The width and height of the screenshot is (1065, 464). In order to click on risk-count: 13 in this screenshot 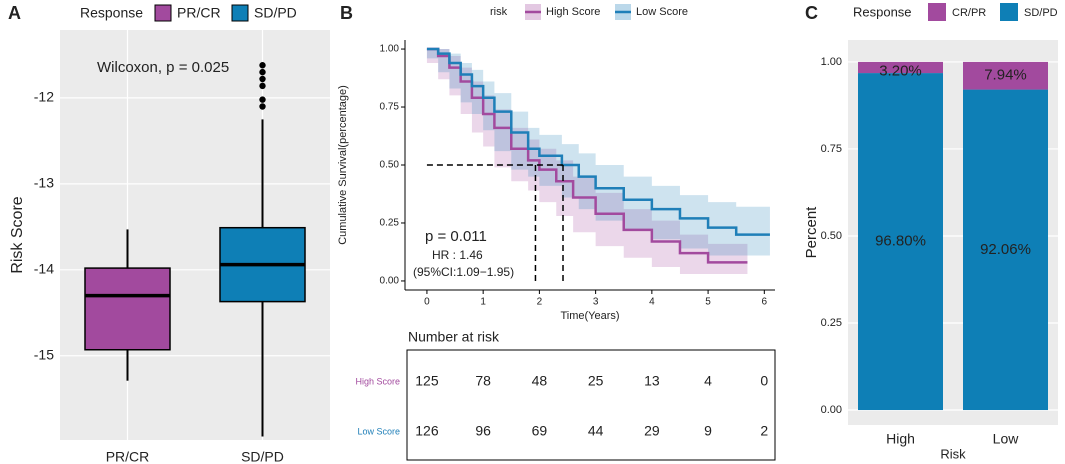, I will do `click(652, 381)`.